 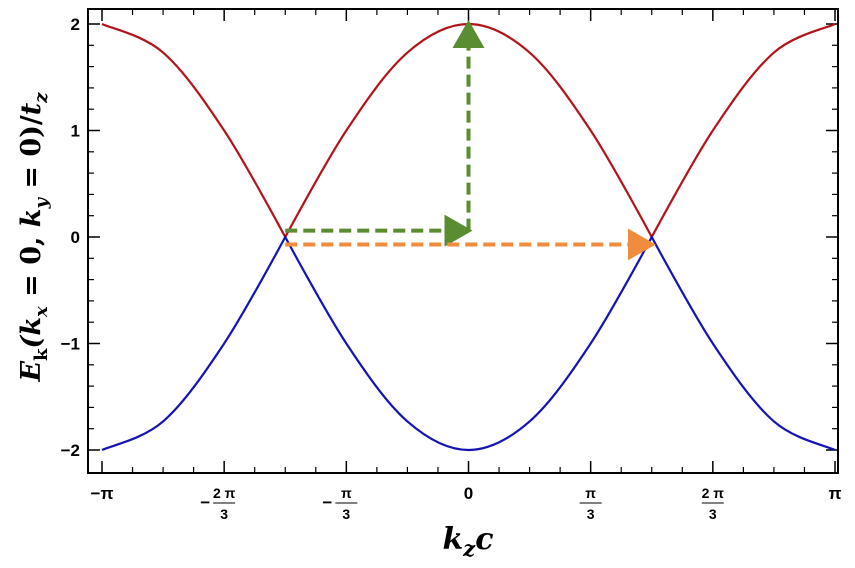 I want to click on x-tick-label: 2 π3, so click(x=713, y=503).